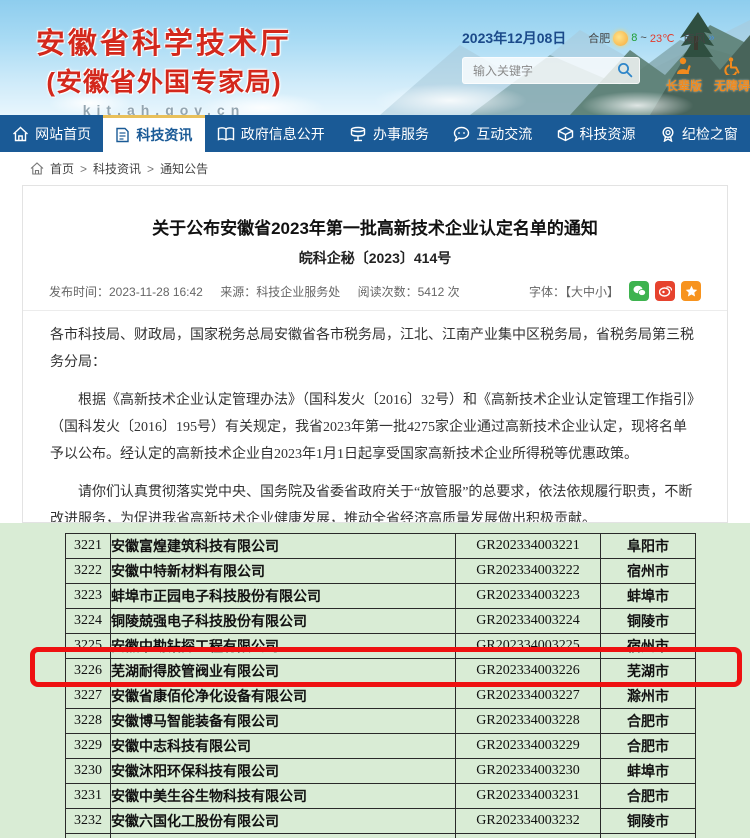  I want to click on cert-number-cell: GR202334003230, so click(528, 771).